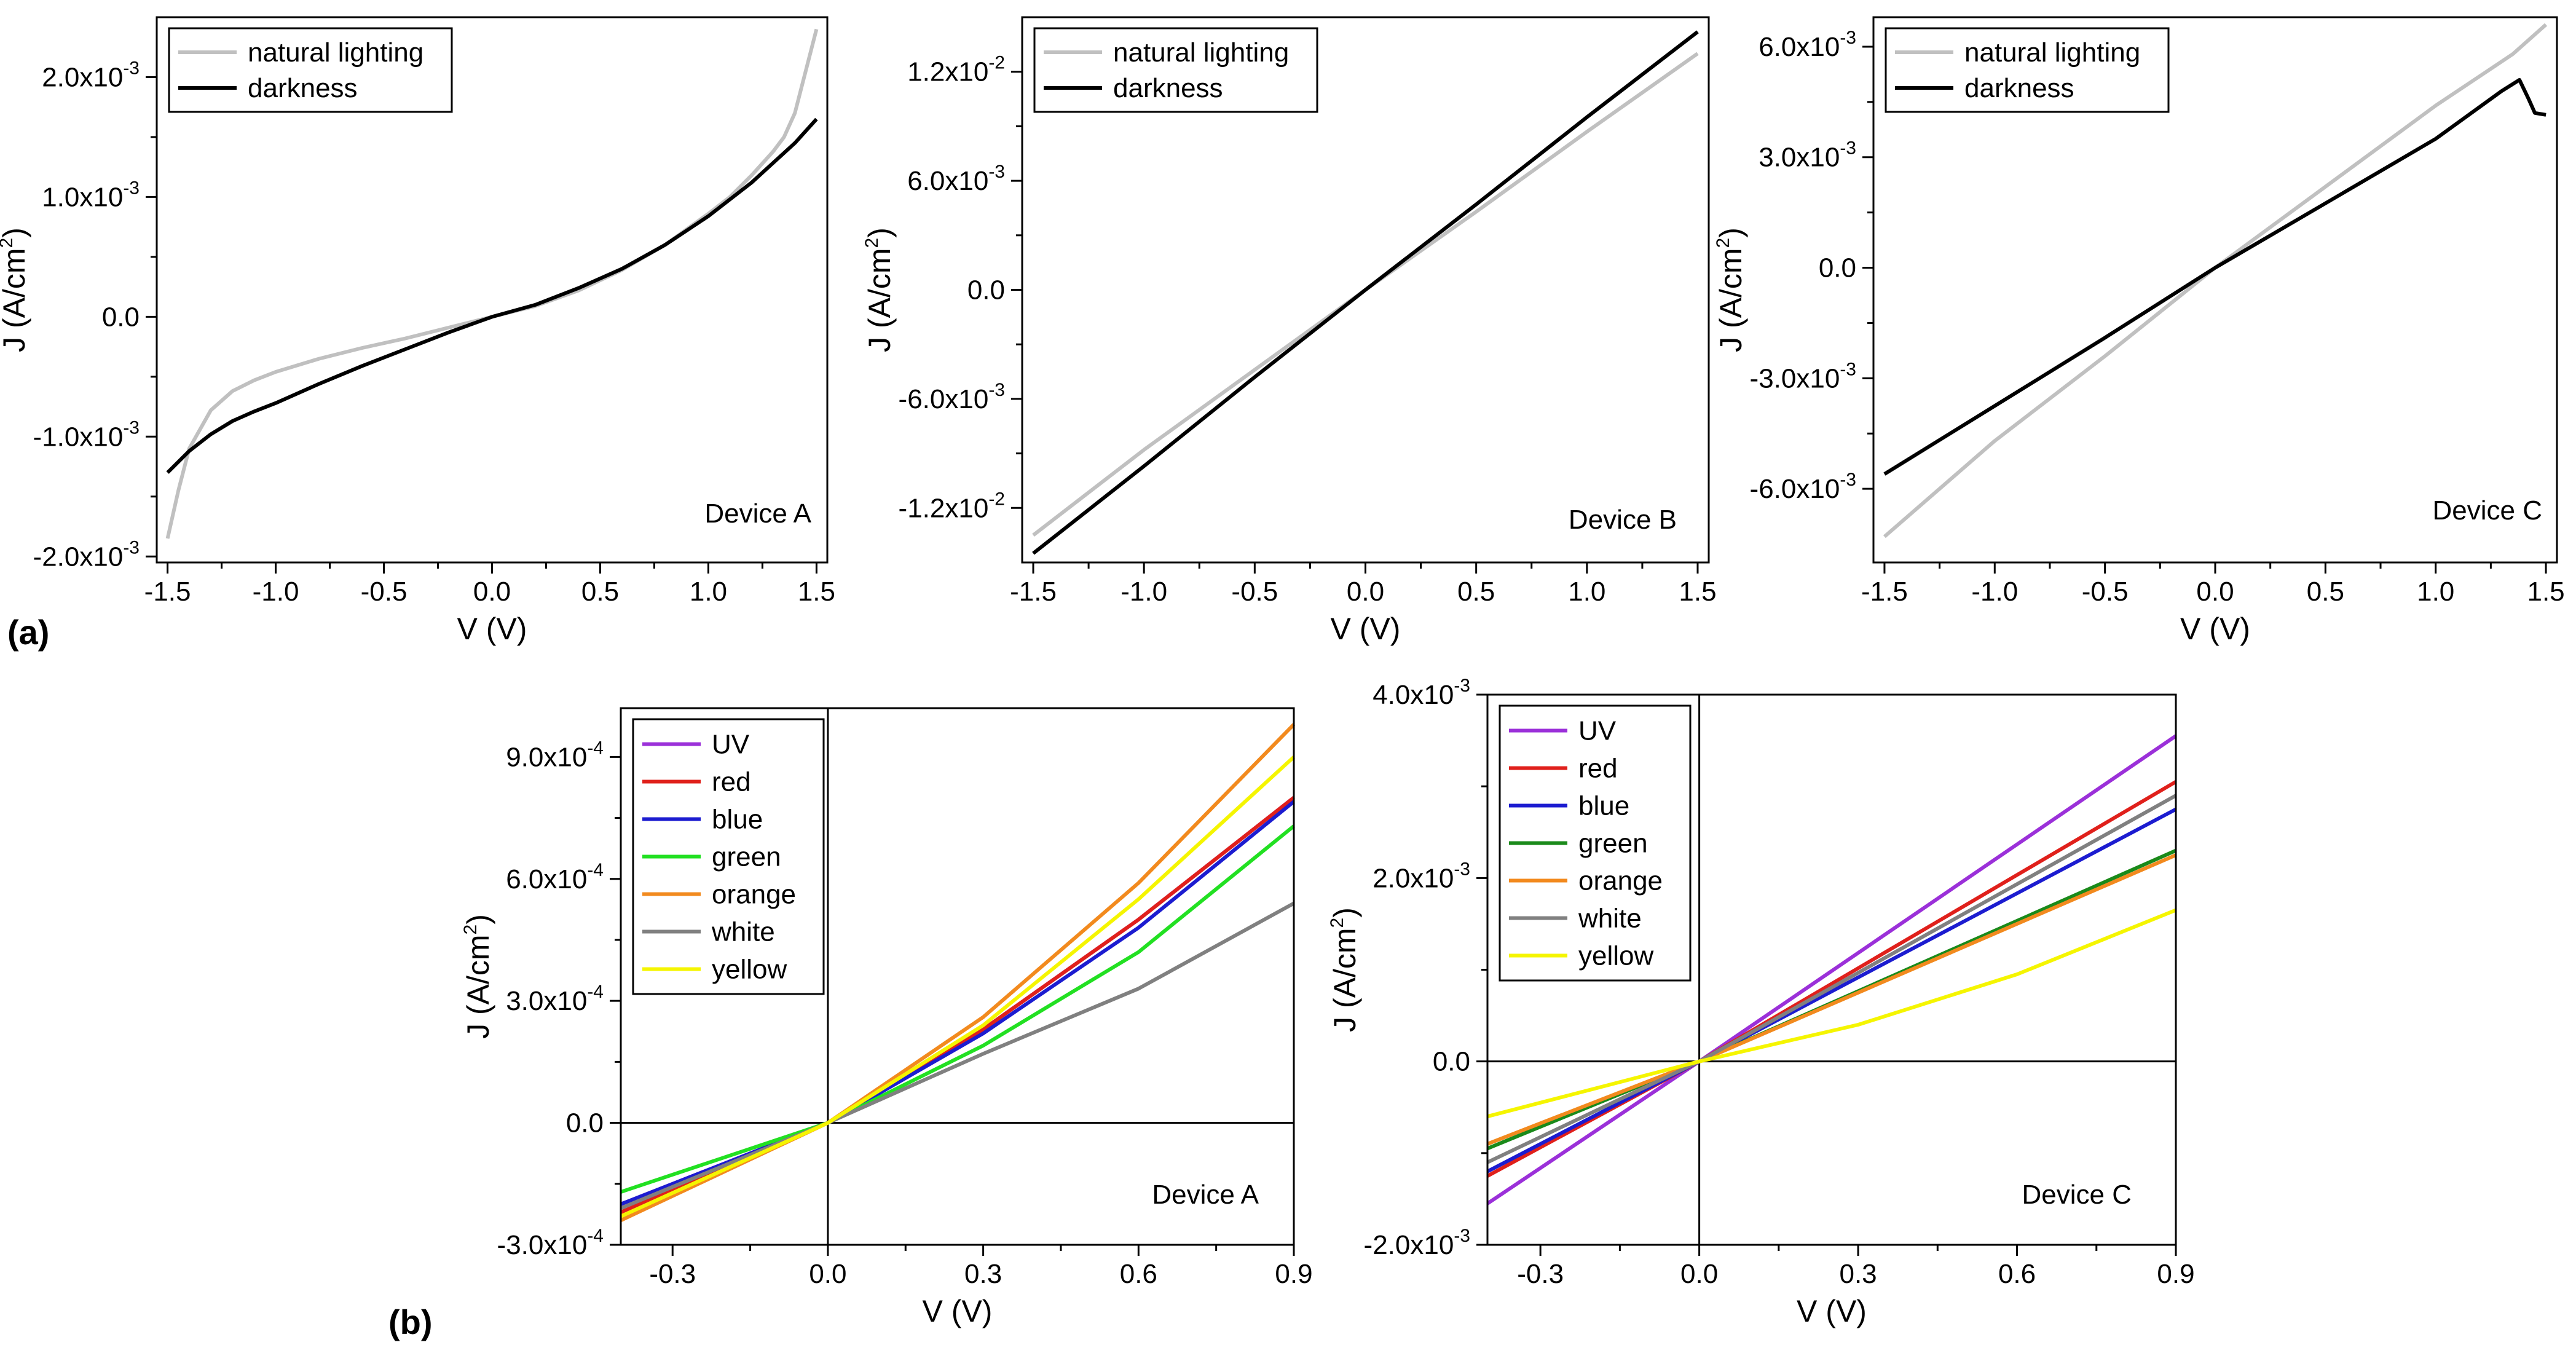  Describe the element at coordinates (1803, 376) in the screenshot. I see `y-tick-label: -3.0x10⁻³` at that location.